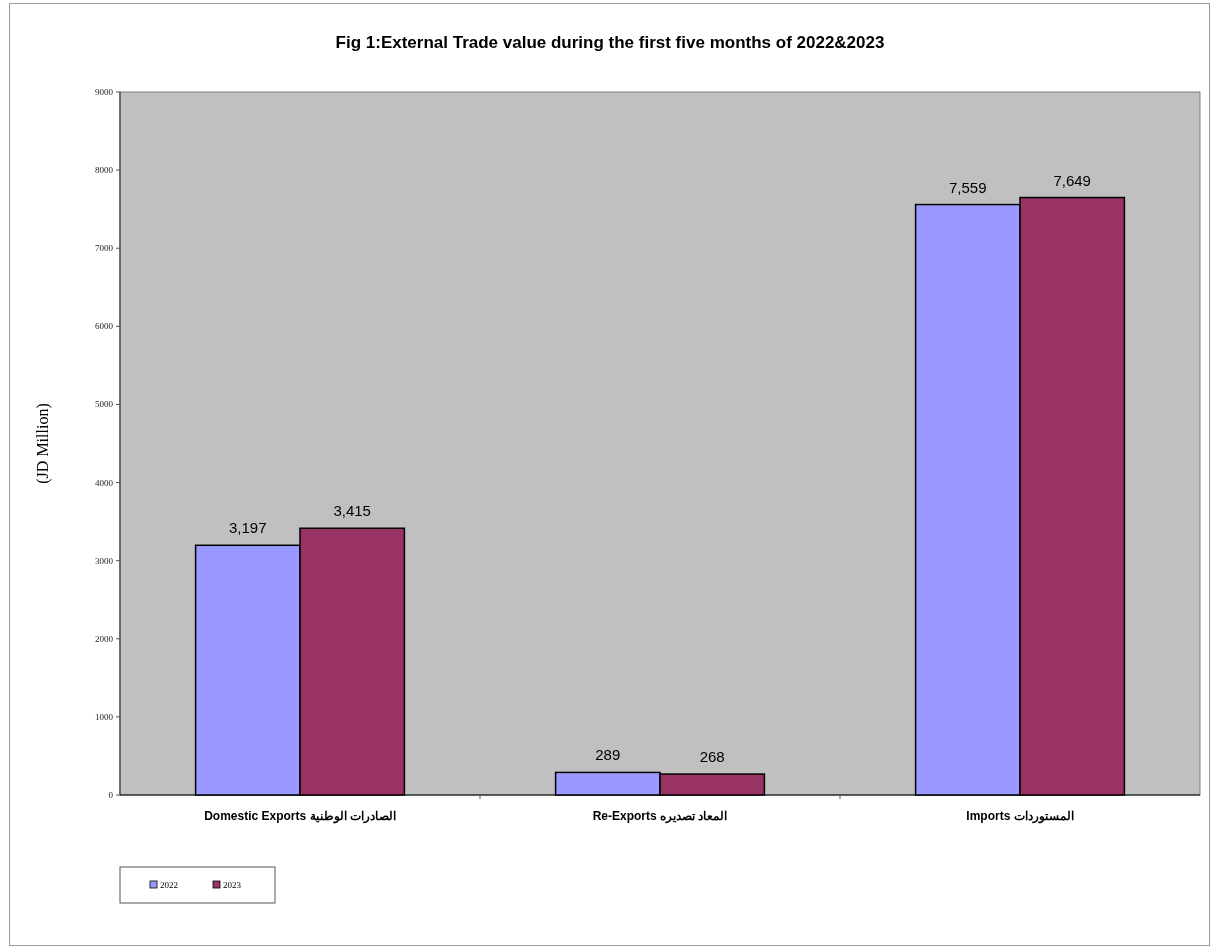 The image size is (1217, 949). Describe the element at coordinates (248, 528) in the screenshot. I see `data-label: 3,197` at that location.